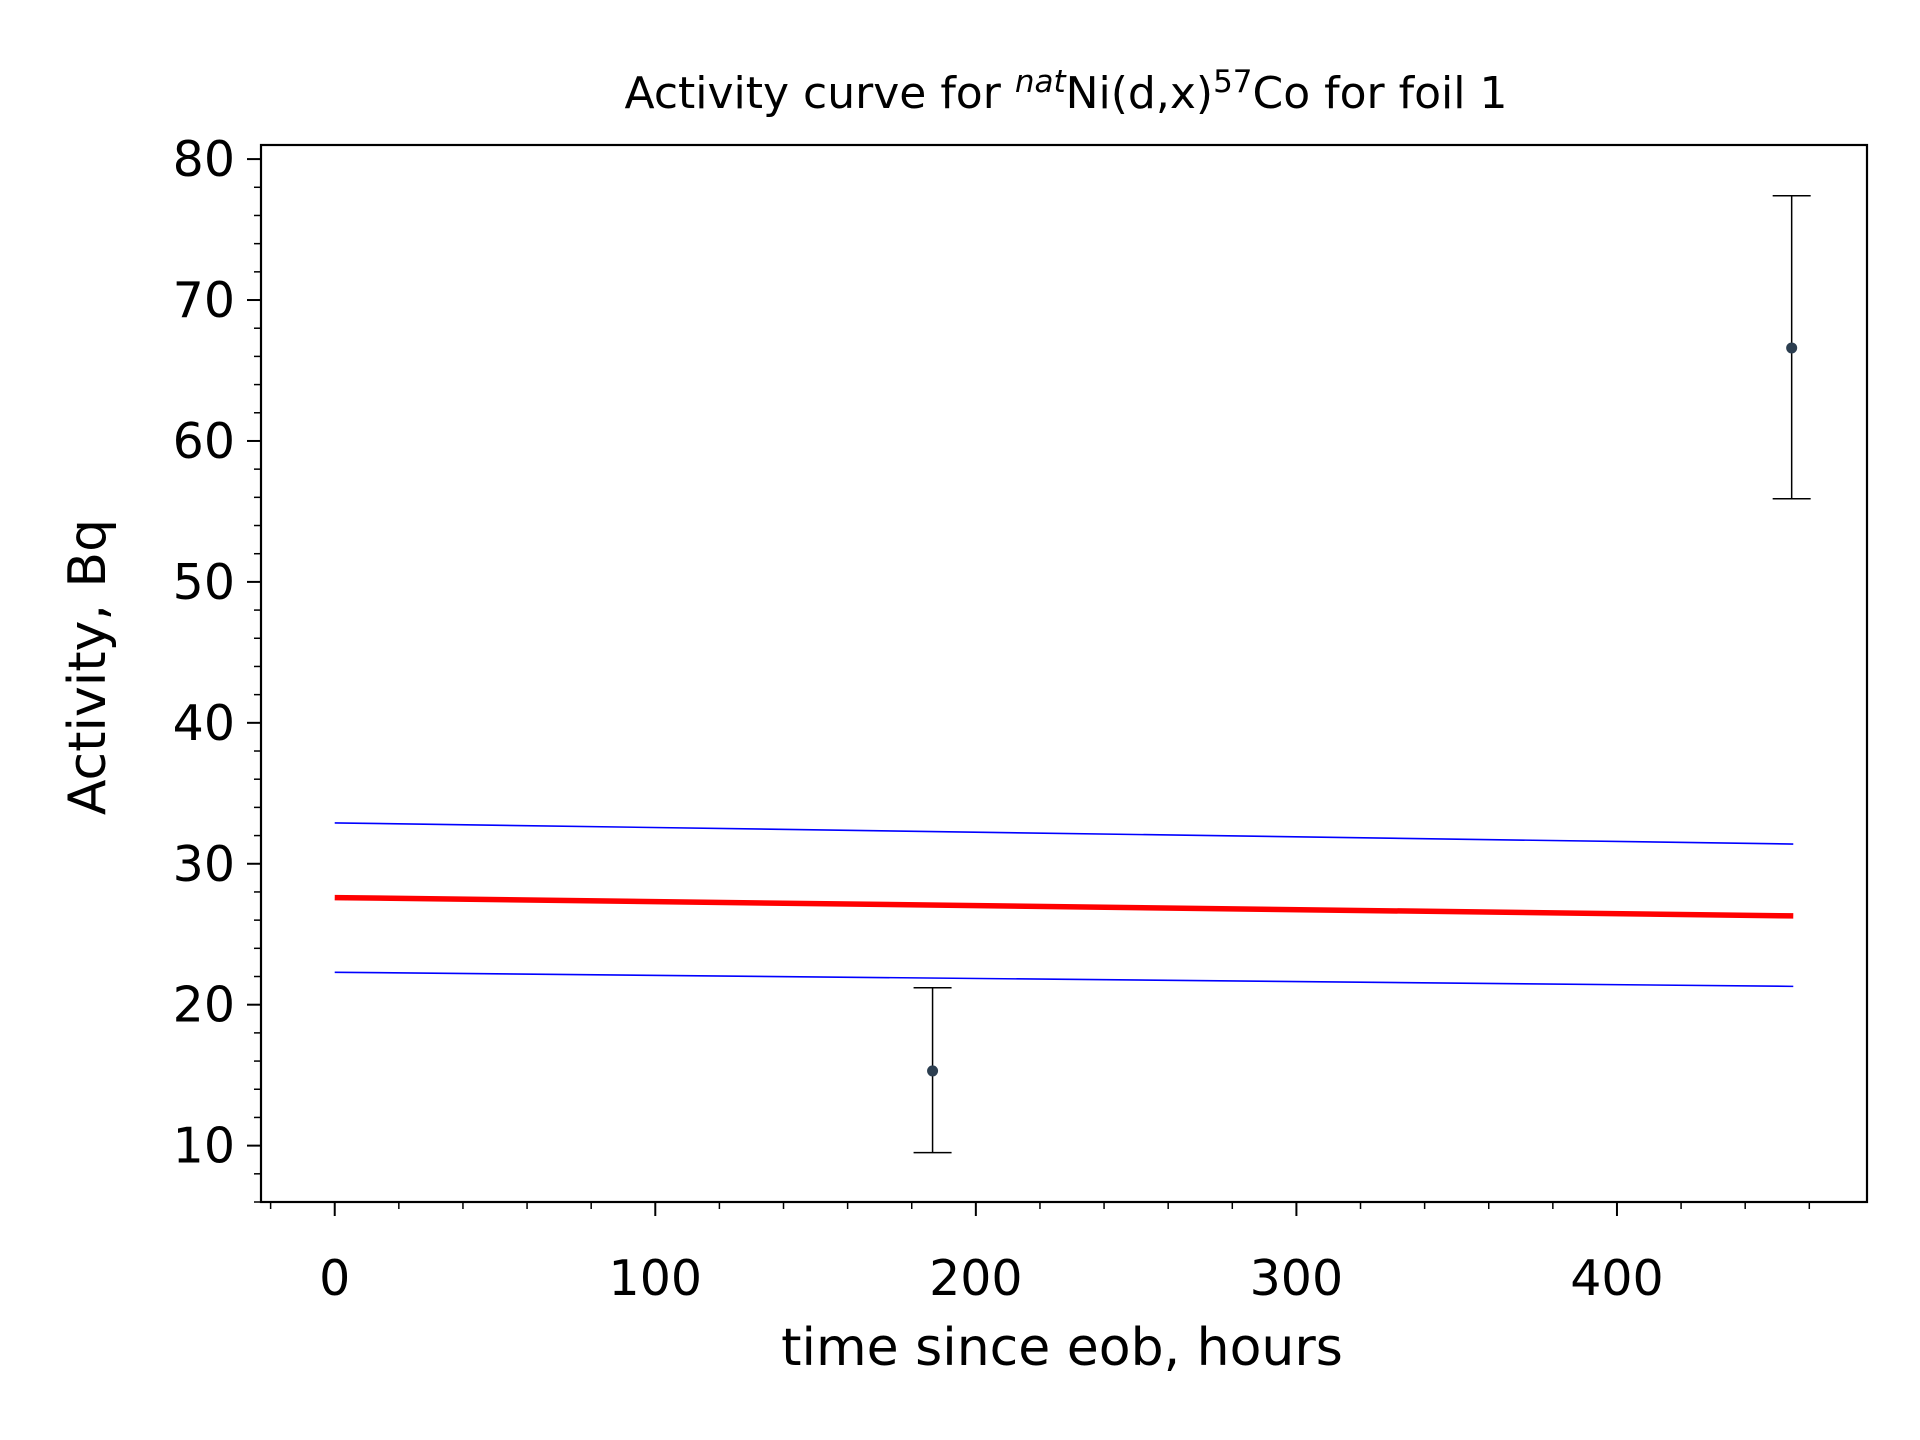 The height and width of the screenshot is (1440, 1920). Describe the element at coordinates (1064, 906) in the screenshot. I see `fit-curve-line` at that location.